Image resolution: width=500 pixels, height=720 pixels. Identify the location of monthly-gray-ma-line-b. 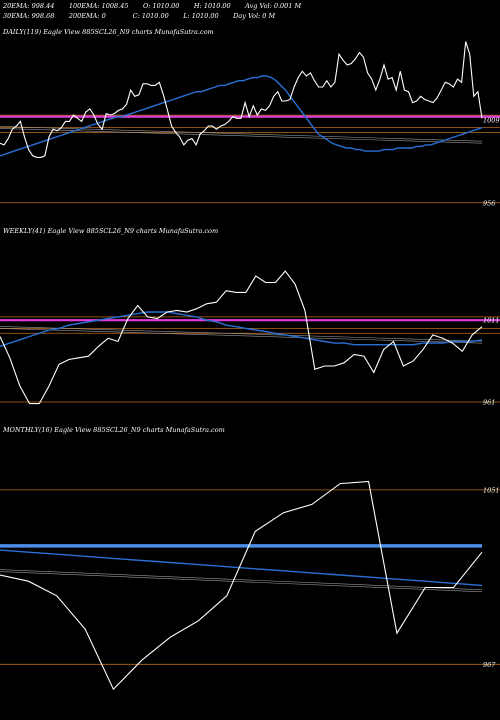
(241, 582).